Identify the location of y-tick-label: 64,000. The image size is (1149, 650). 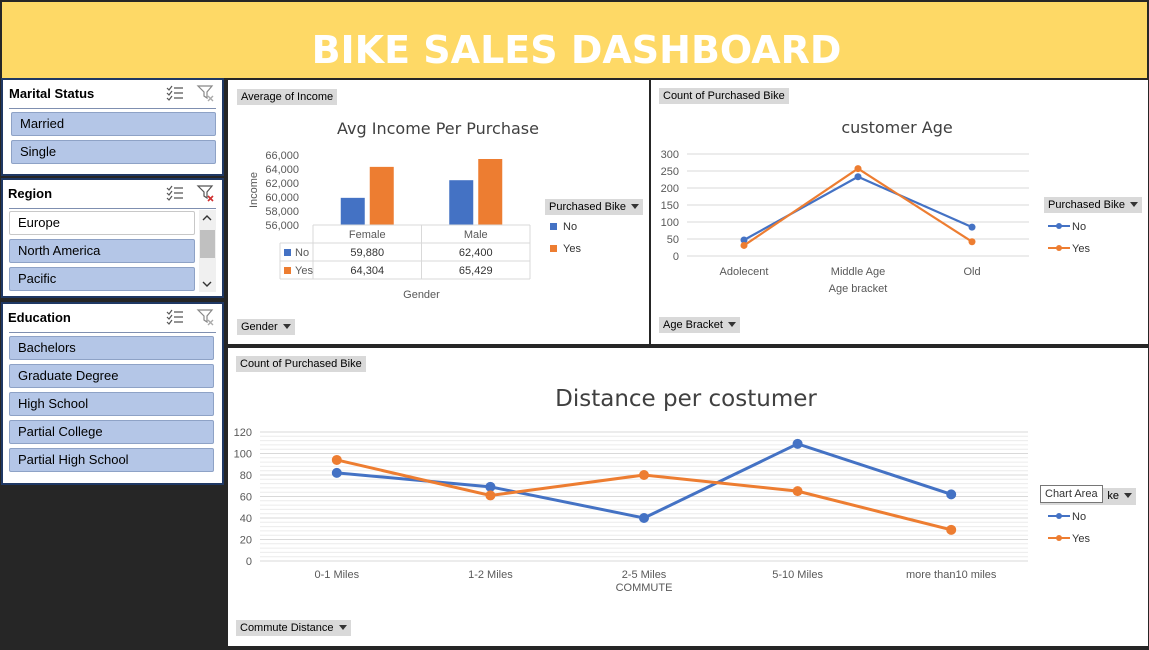
(282, 170).